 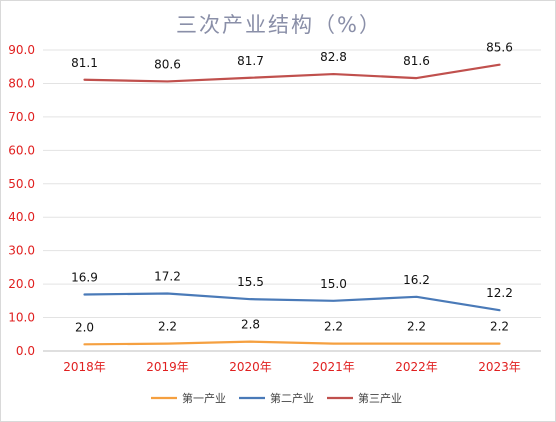 What do you see at coordinates (21, 150) in the screenshot?
I see `y-tick-label: 60.0` at bounding box center [21, 150].